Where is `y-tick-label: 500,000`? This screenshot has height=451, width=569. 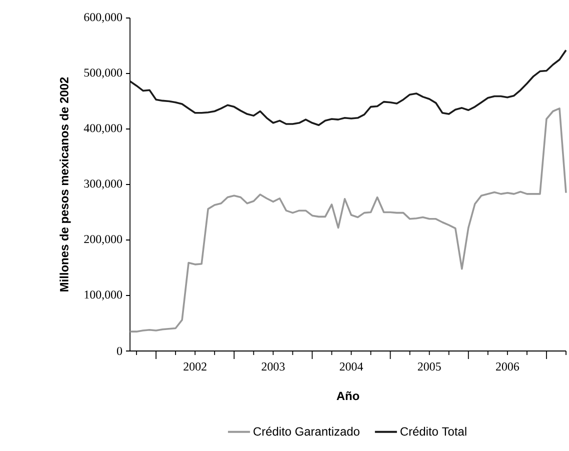 y-tick-label: 500,000 is located at coordinates (103, 73).